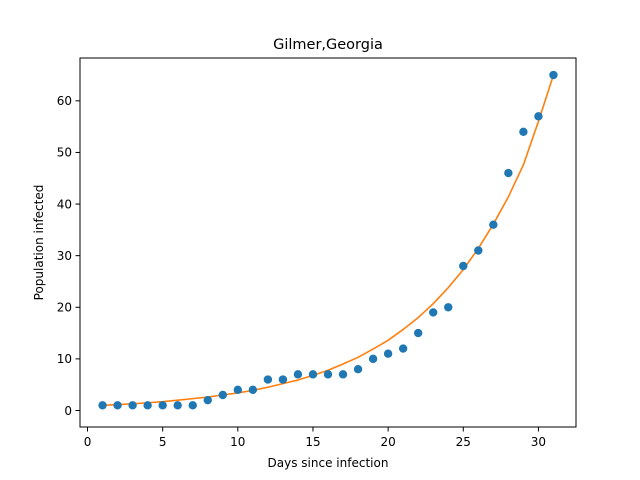 Image resolution: width=640 pixels, height=480 pixels. I want to click on x-tick-label: 25, so click(463, 442).